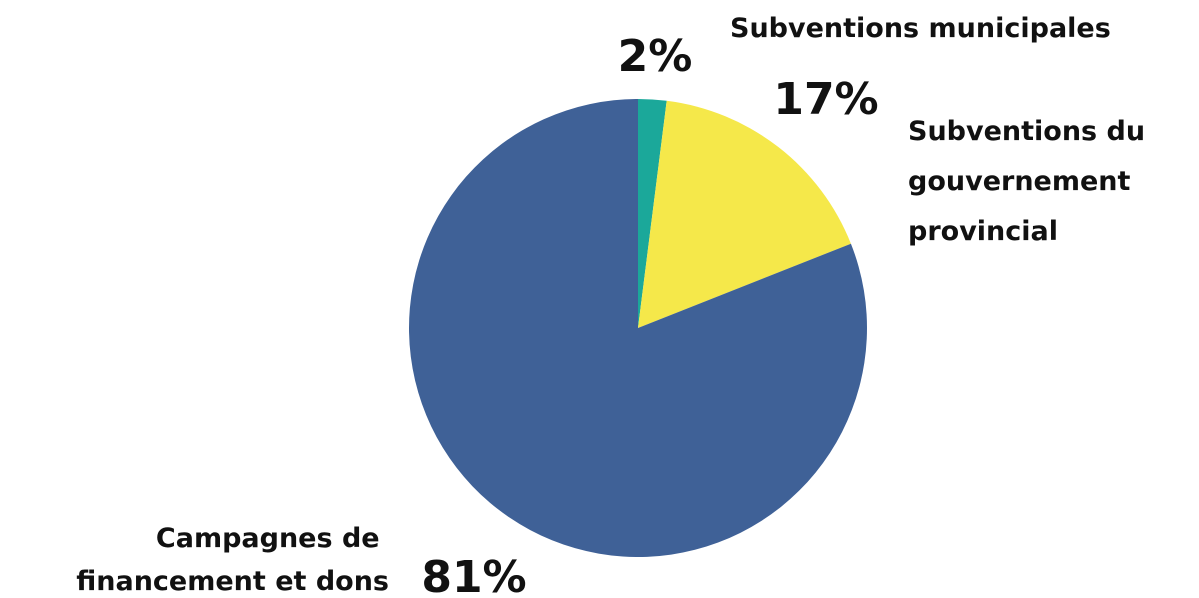 The height and width of the screenshot is (598, 1199). What do you see at coordinates (232, 560) in the screenshot?
I see `slice-label-campagnes: Campagnes de financement et dons` at bounding box center [232, 560].